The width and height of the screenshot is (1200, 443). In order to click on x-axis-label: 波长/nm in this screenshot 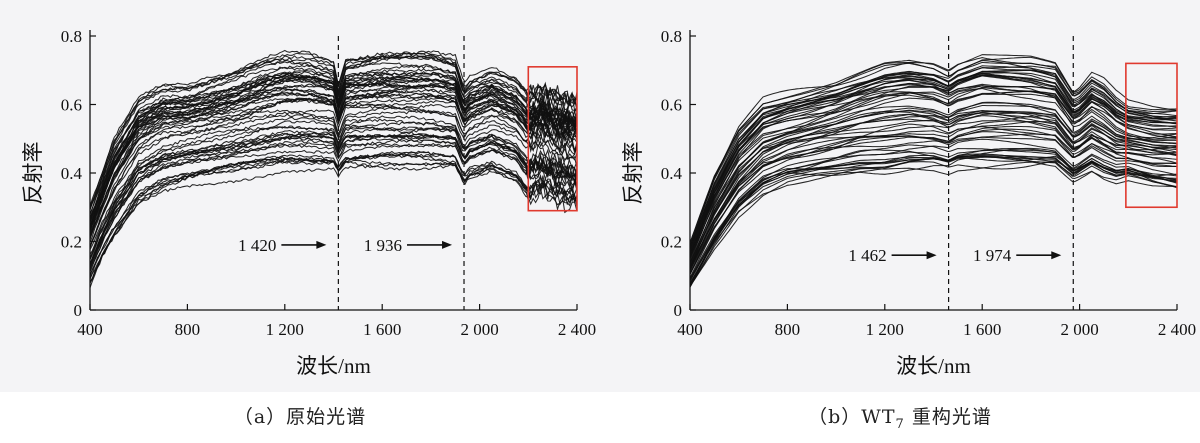, I will do `click(333, 366)`.